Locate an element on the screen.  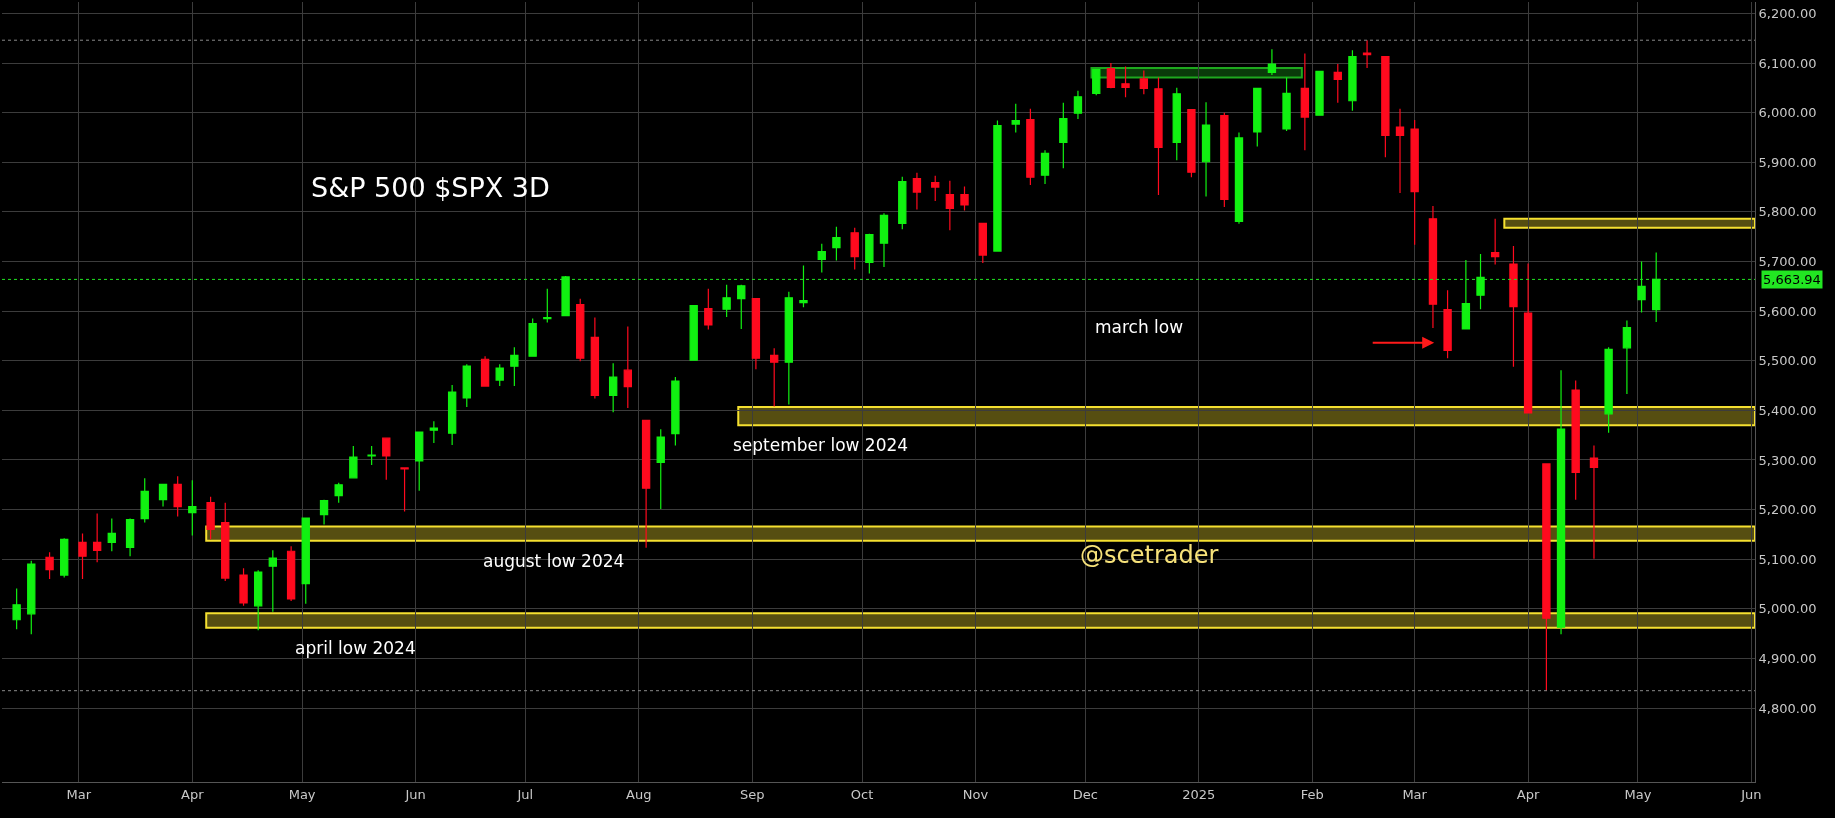
x-tick-label: Dec is located at coordinates (1085, 794).